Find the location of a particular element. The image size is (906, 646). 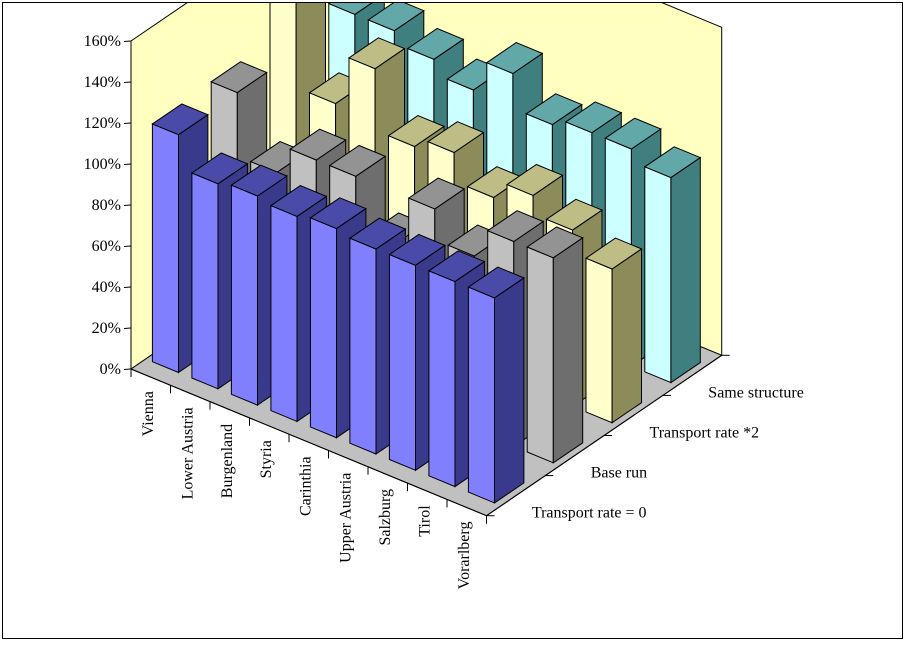

category-label: Carinthia is located at coordinates (306, 486).